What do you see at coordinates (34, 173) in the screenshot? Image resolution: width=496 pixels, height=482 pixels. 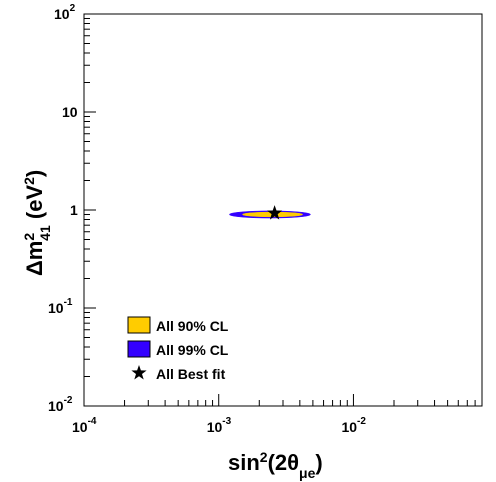 I see `y-axis-title-unit-close: )` at bounding box center [34, 173].